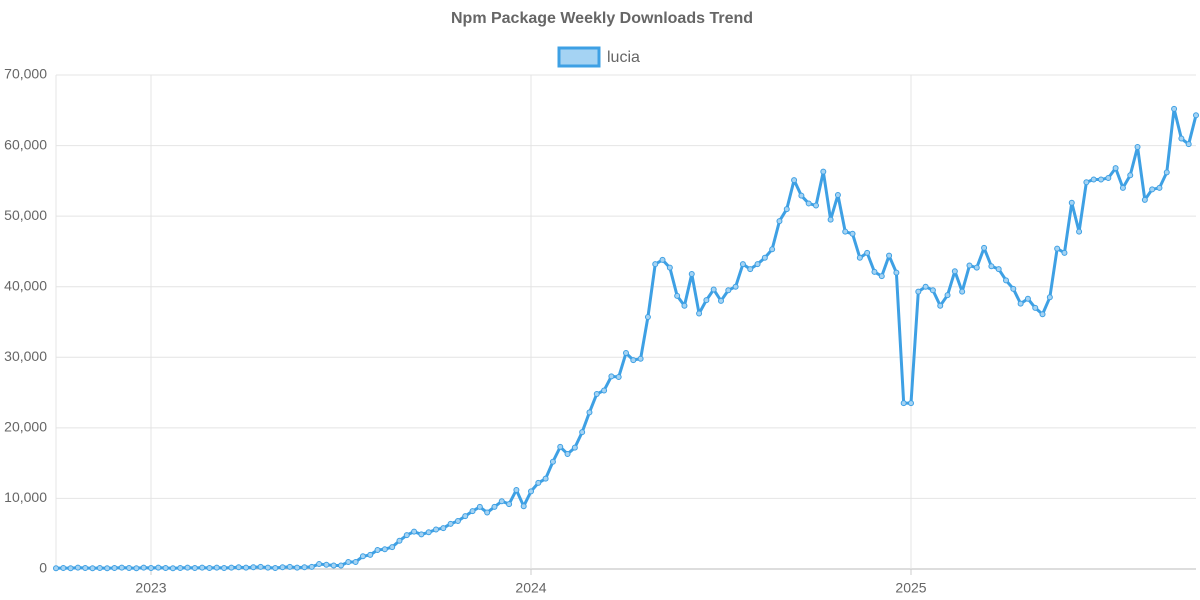 This screenshot has width=1200, height=600. I want to click on x-tick-label: 2023, so click(150, 588).